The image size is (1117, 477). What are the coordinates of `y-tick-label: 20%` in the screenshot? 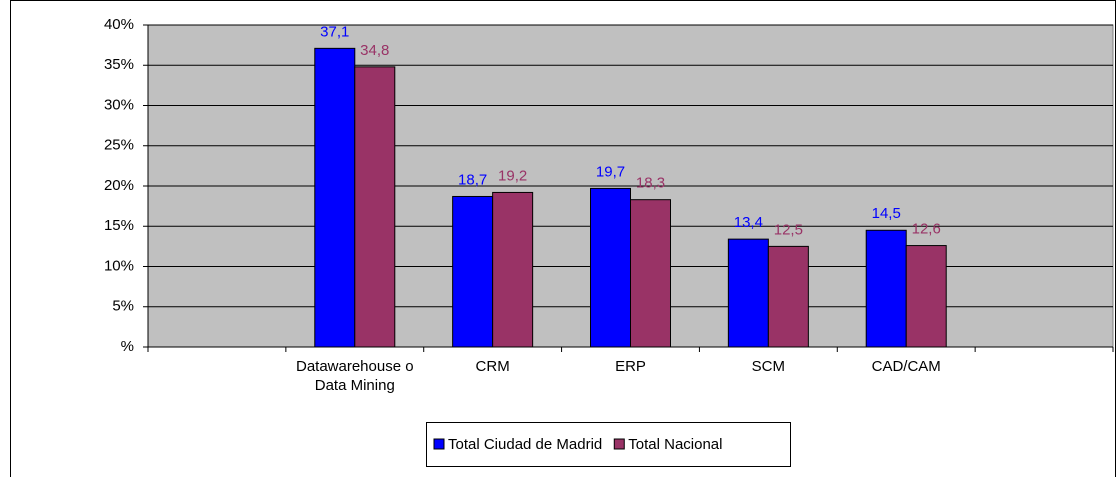 It's located at (119, 185).